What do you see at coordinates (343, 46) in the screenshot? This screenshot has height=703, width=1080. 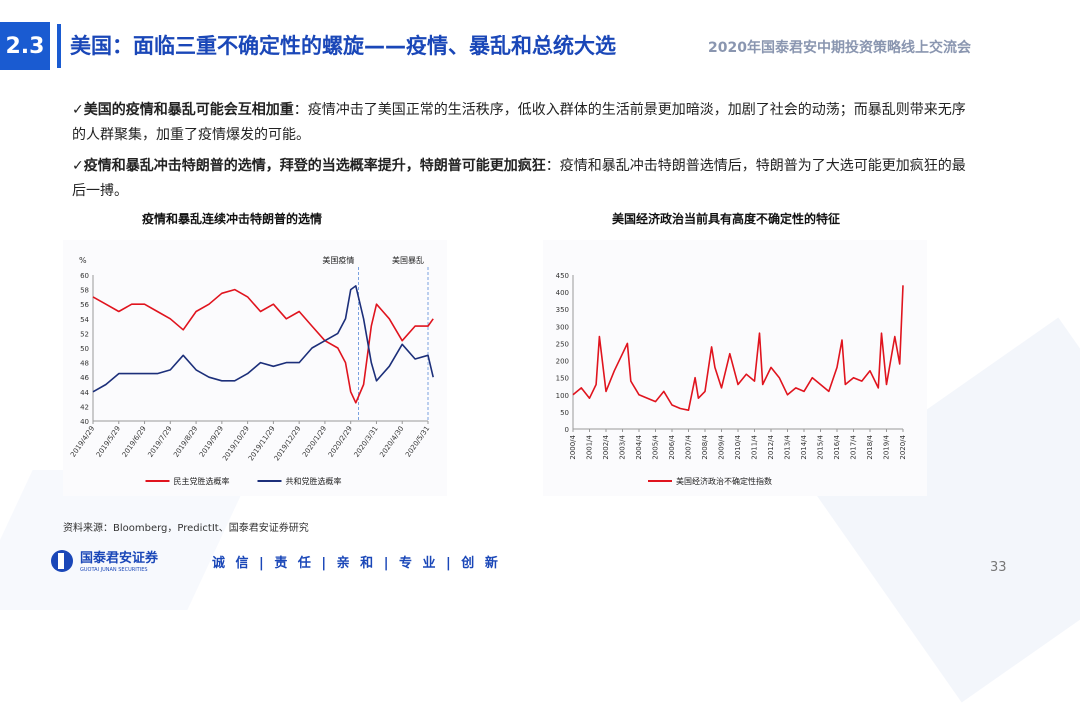 I see `page-title: 美国：面临三重不确定性的螺旋——疫情、暴乱和总统大选` at bounding box center [343, 46].